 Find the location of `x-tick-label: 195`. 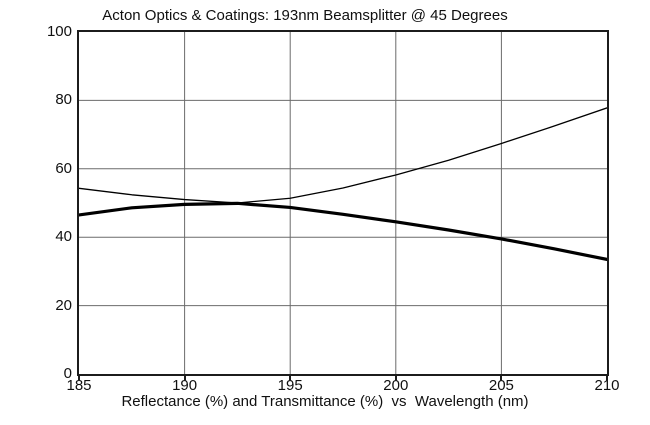

x-tick-label: 195 is located at coordinates (290, 385).